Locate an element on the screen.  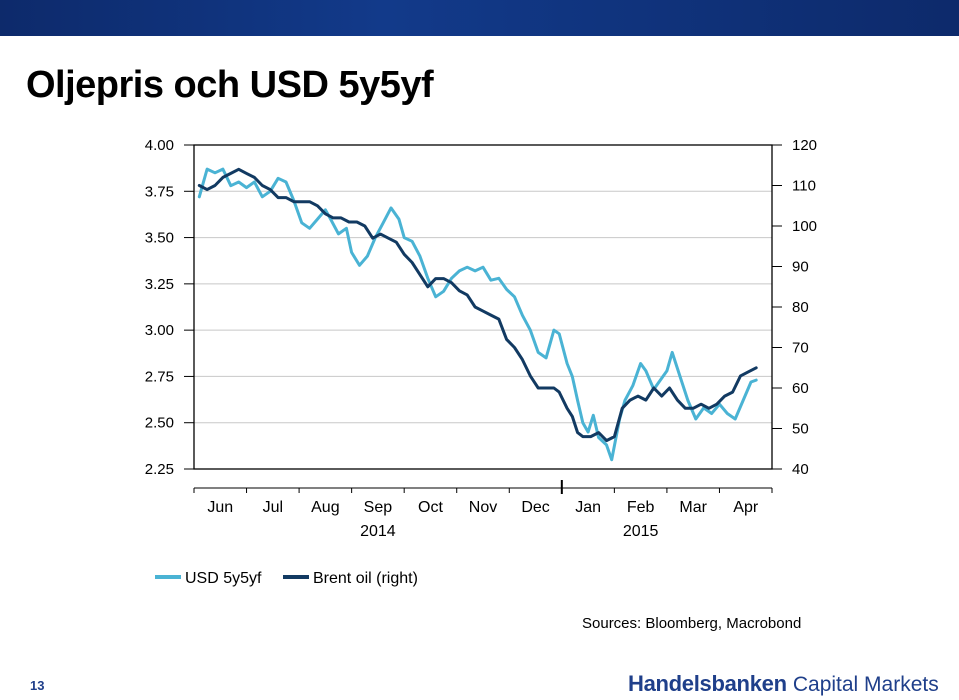
right-tick-label: 50 is located at coordinates (800, 429).